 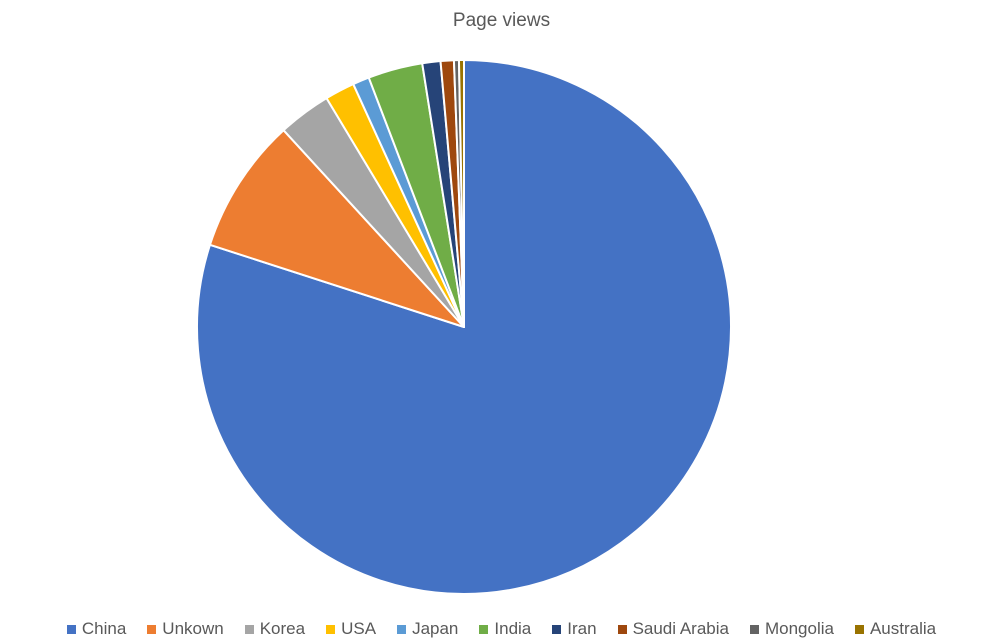 What do you see at coordinates (799, 628) in the screenshot?
I see `legend-label: Mongolia` at bounding box center [799, 628].